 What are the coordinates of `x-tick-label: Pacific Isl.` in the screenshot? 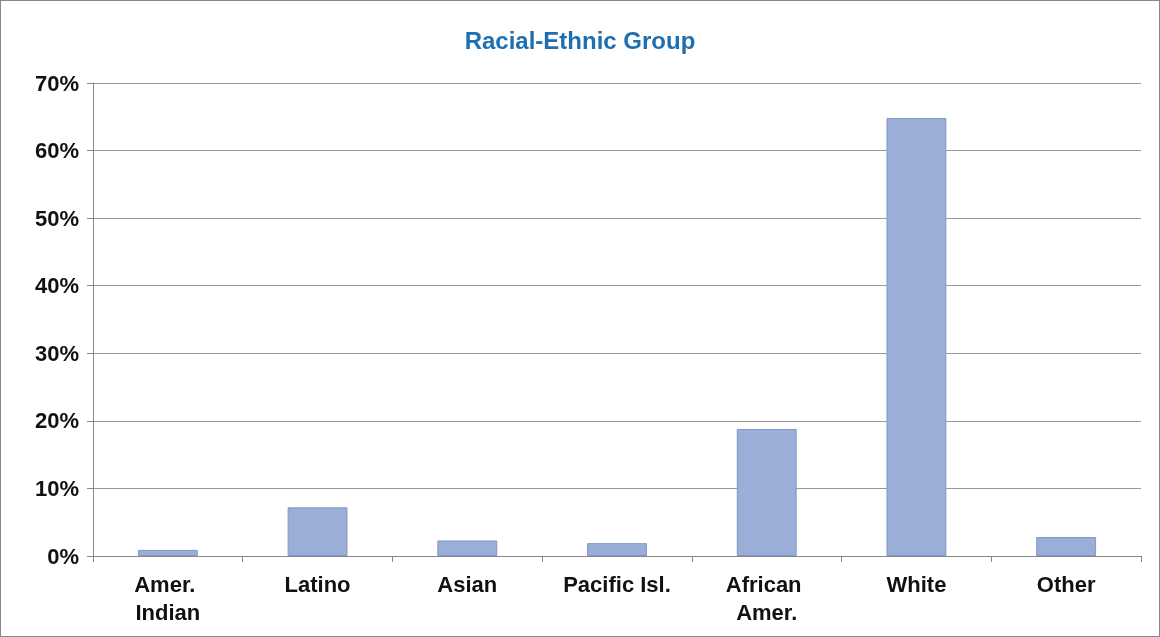 It's located at (617, 584).